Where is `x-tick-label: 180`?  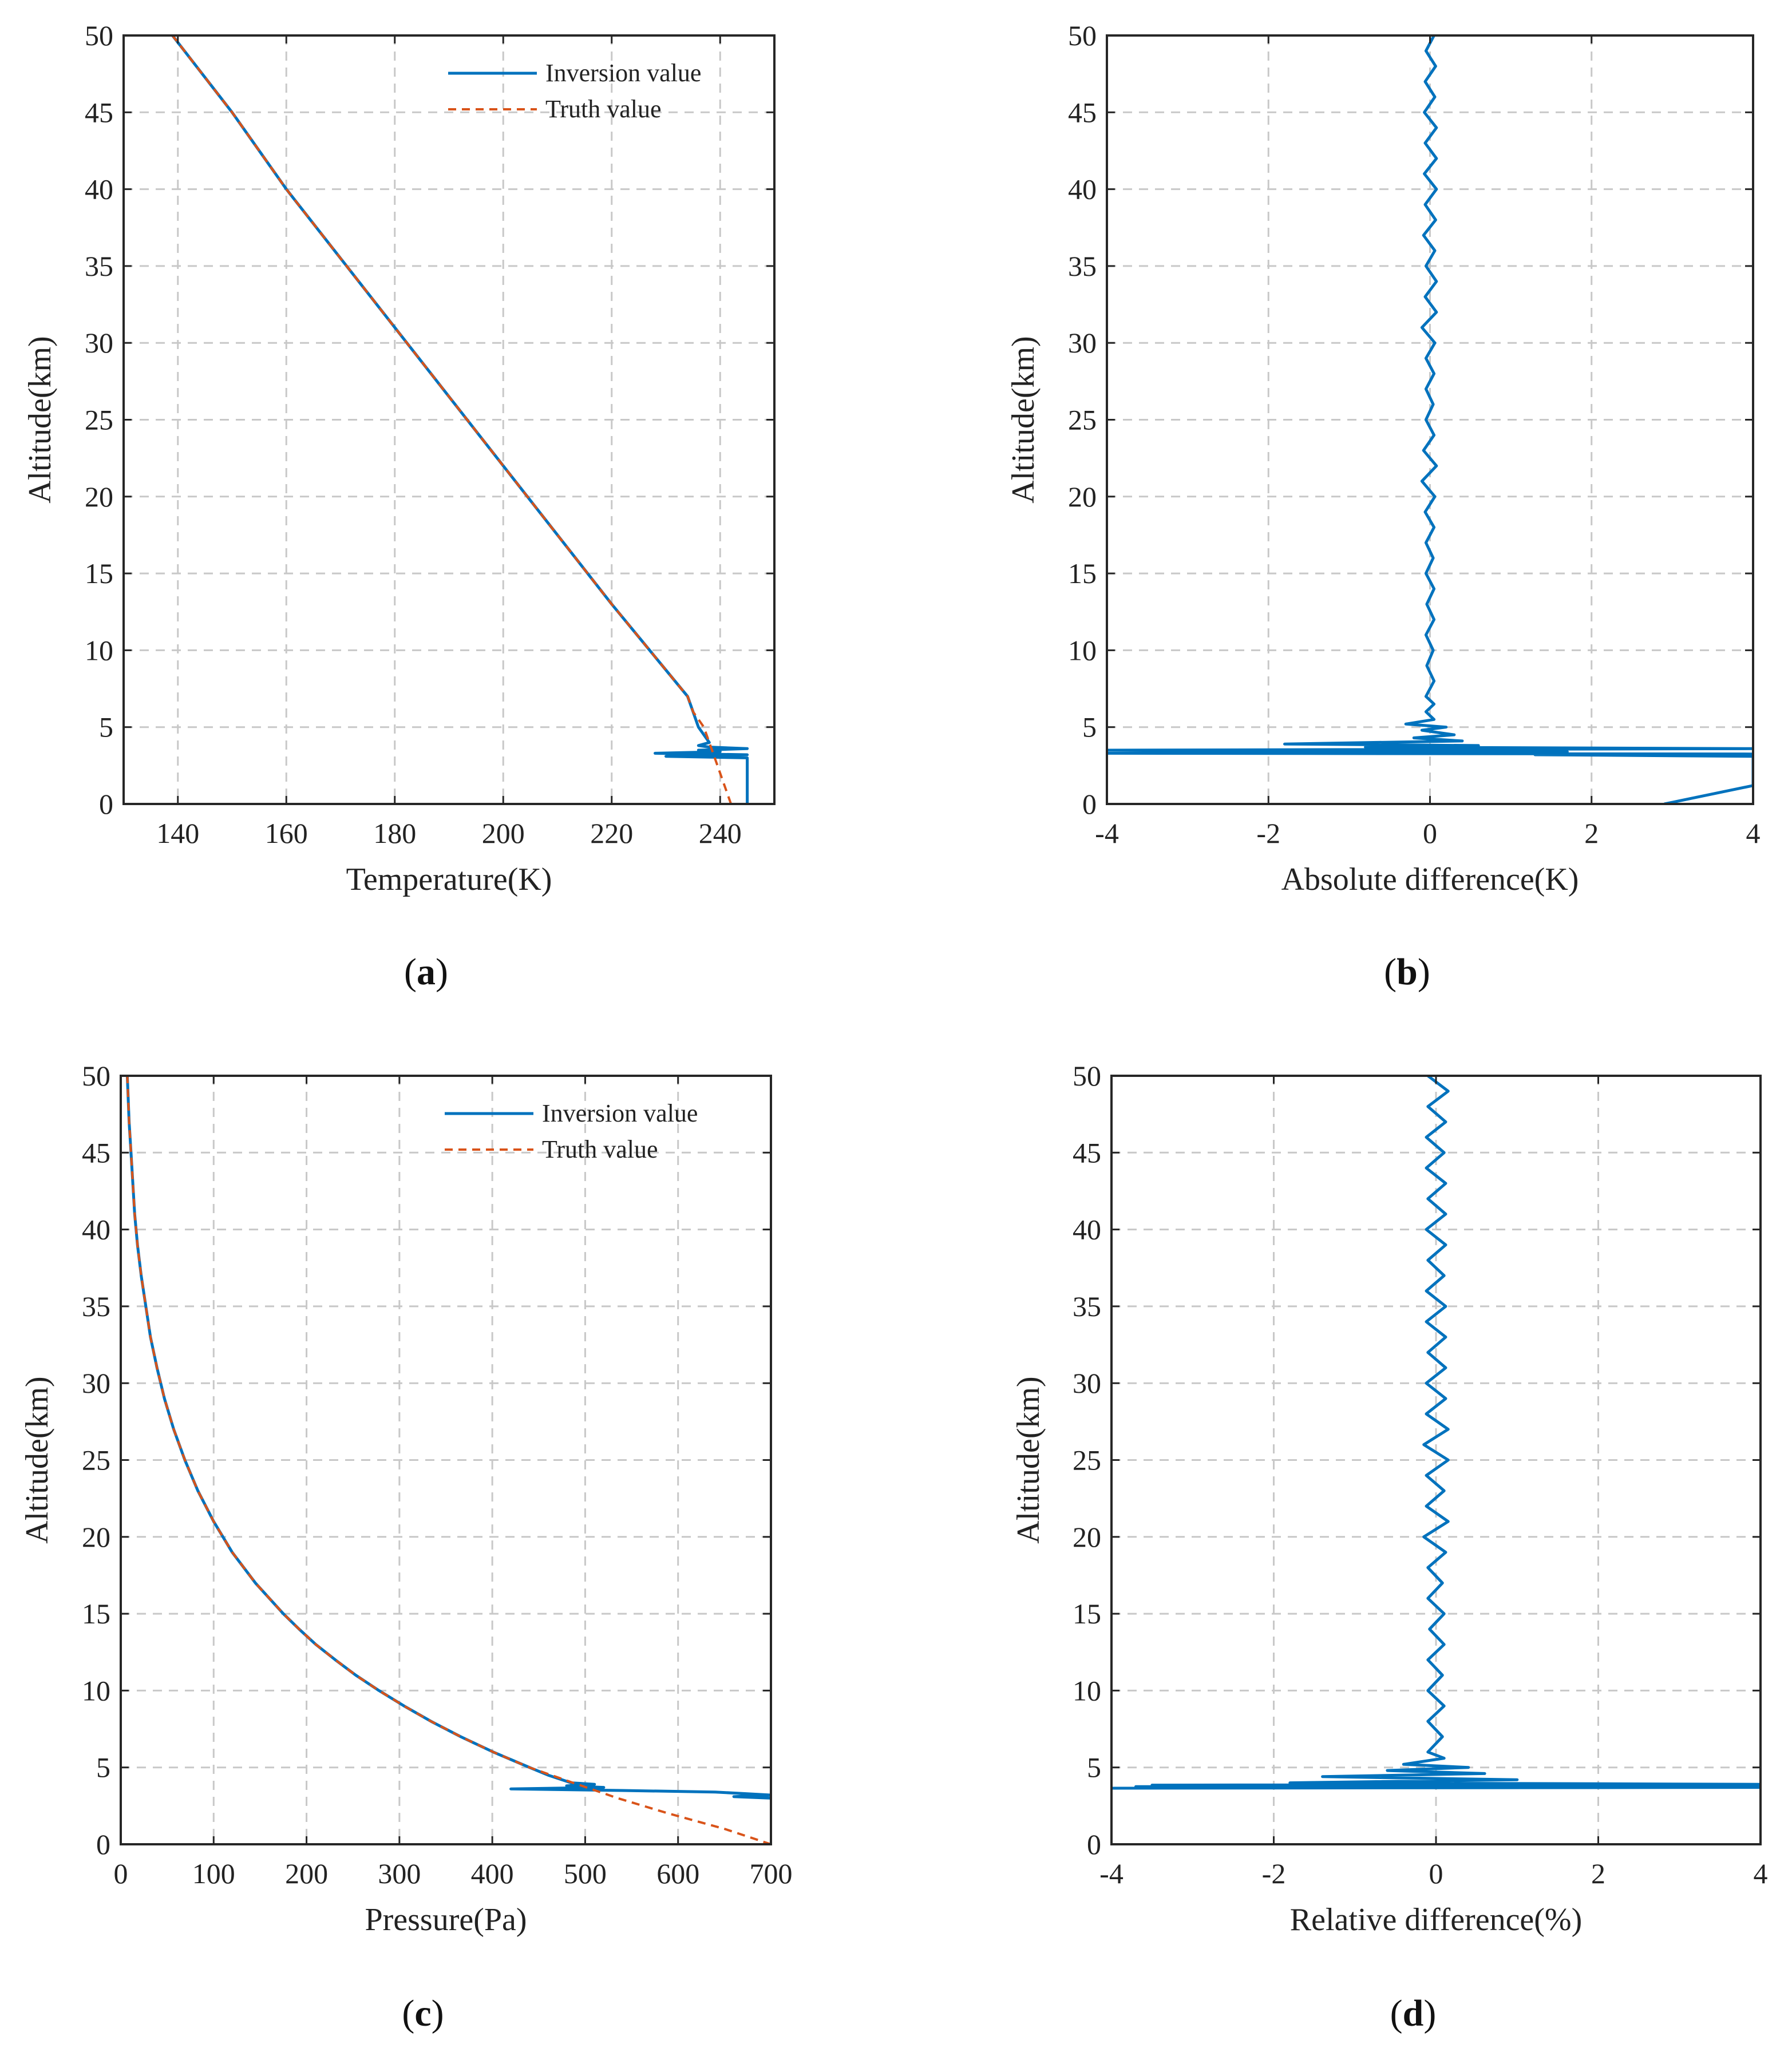
x-tick-label: 180 is located at coordinates (394, 833).